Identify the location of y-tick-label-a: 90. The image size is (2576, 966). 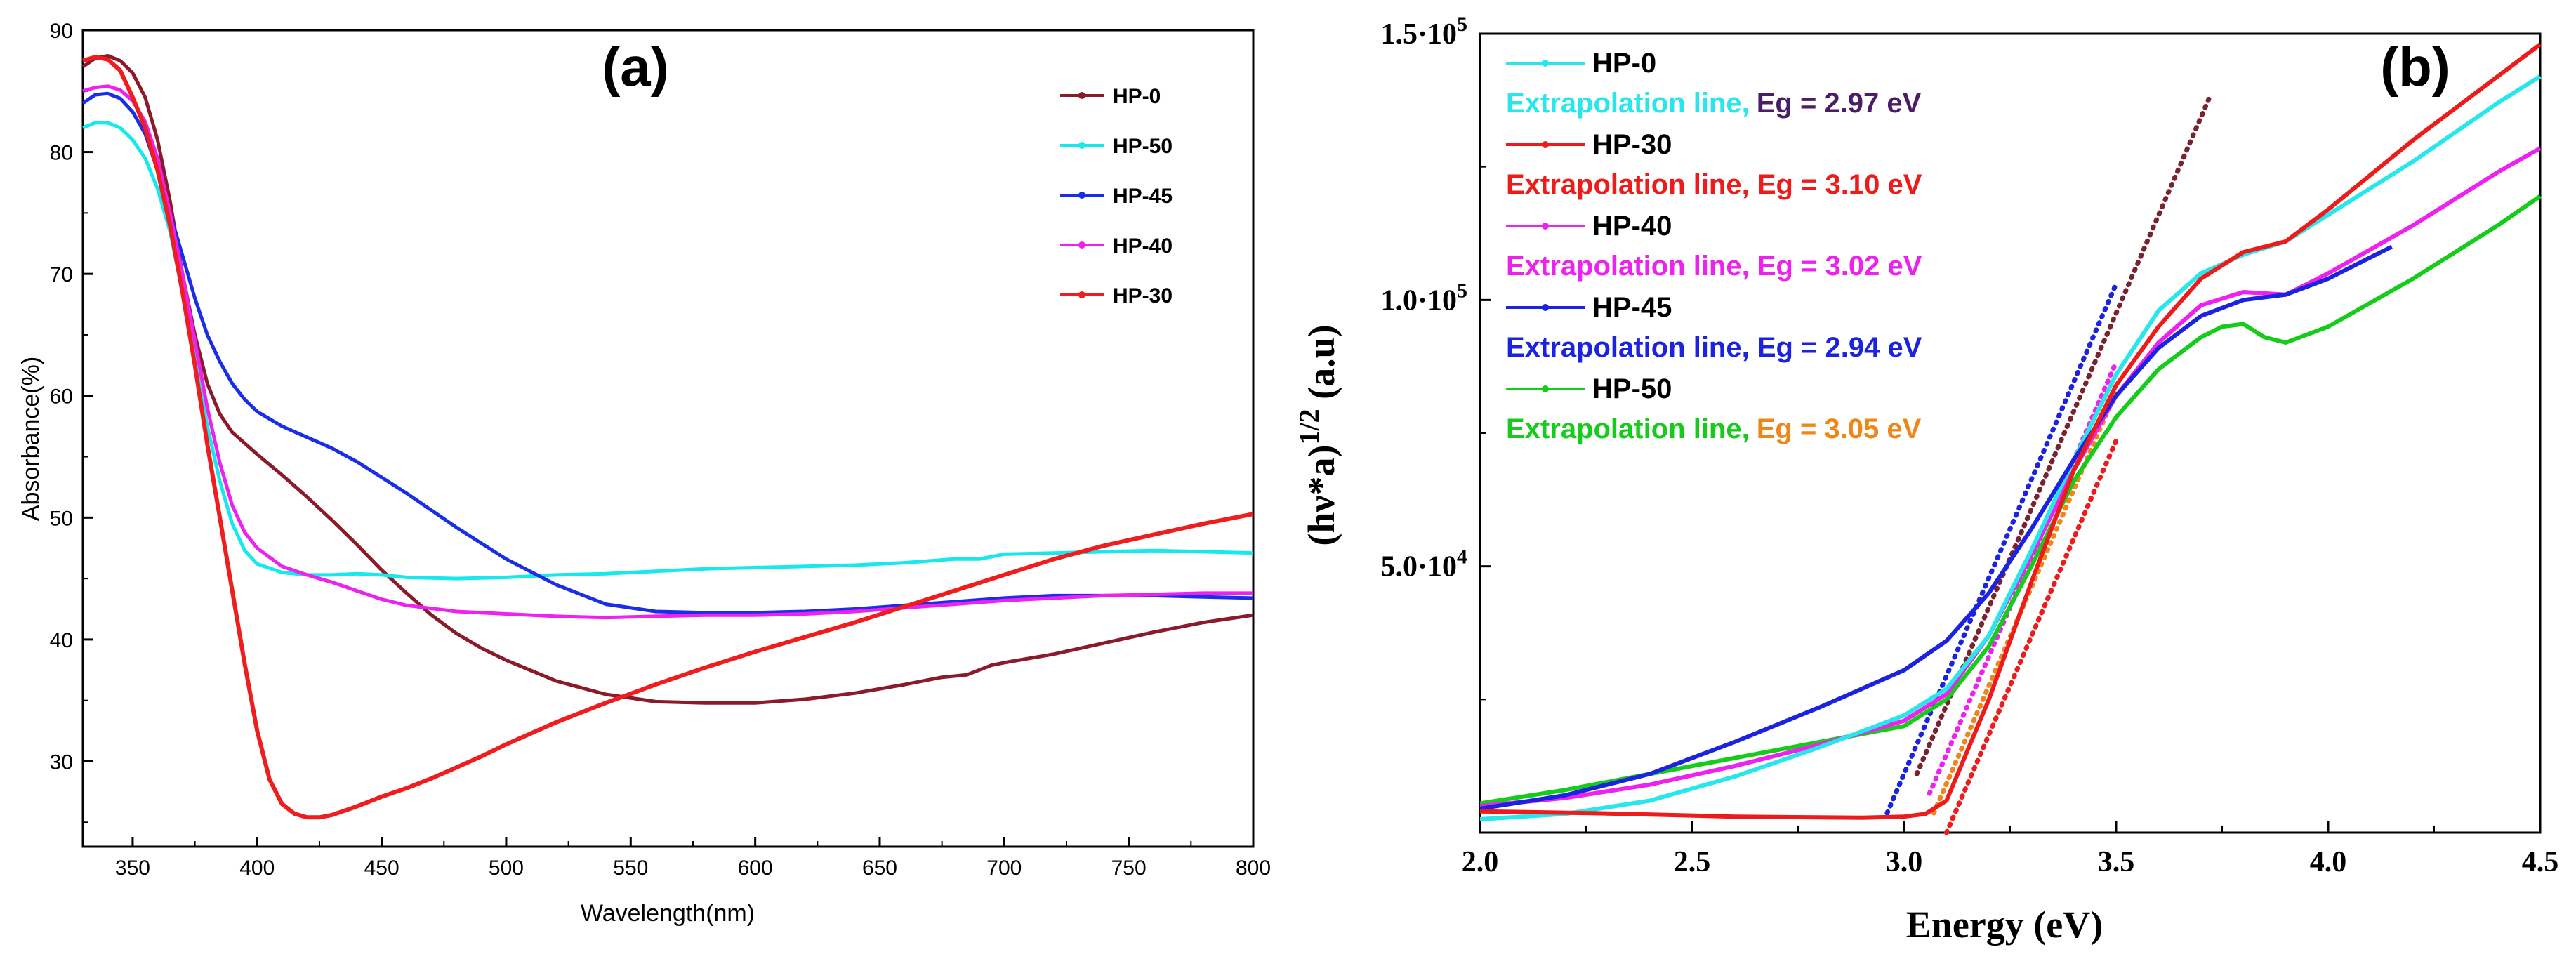
(61, 31).